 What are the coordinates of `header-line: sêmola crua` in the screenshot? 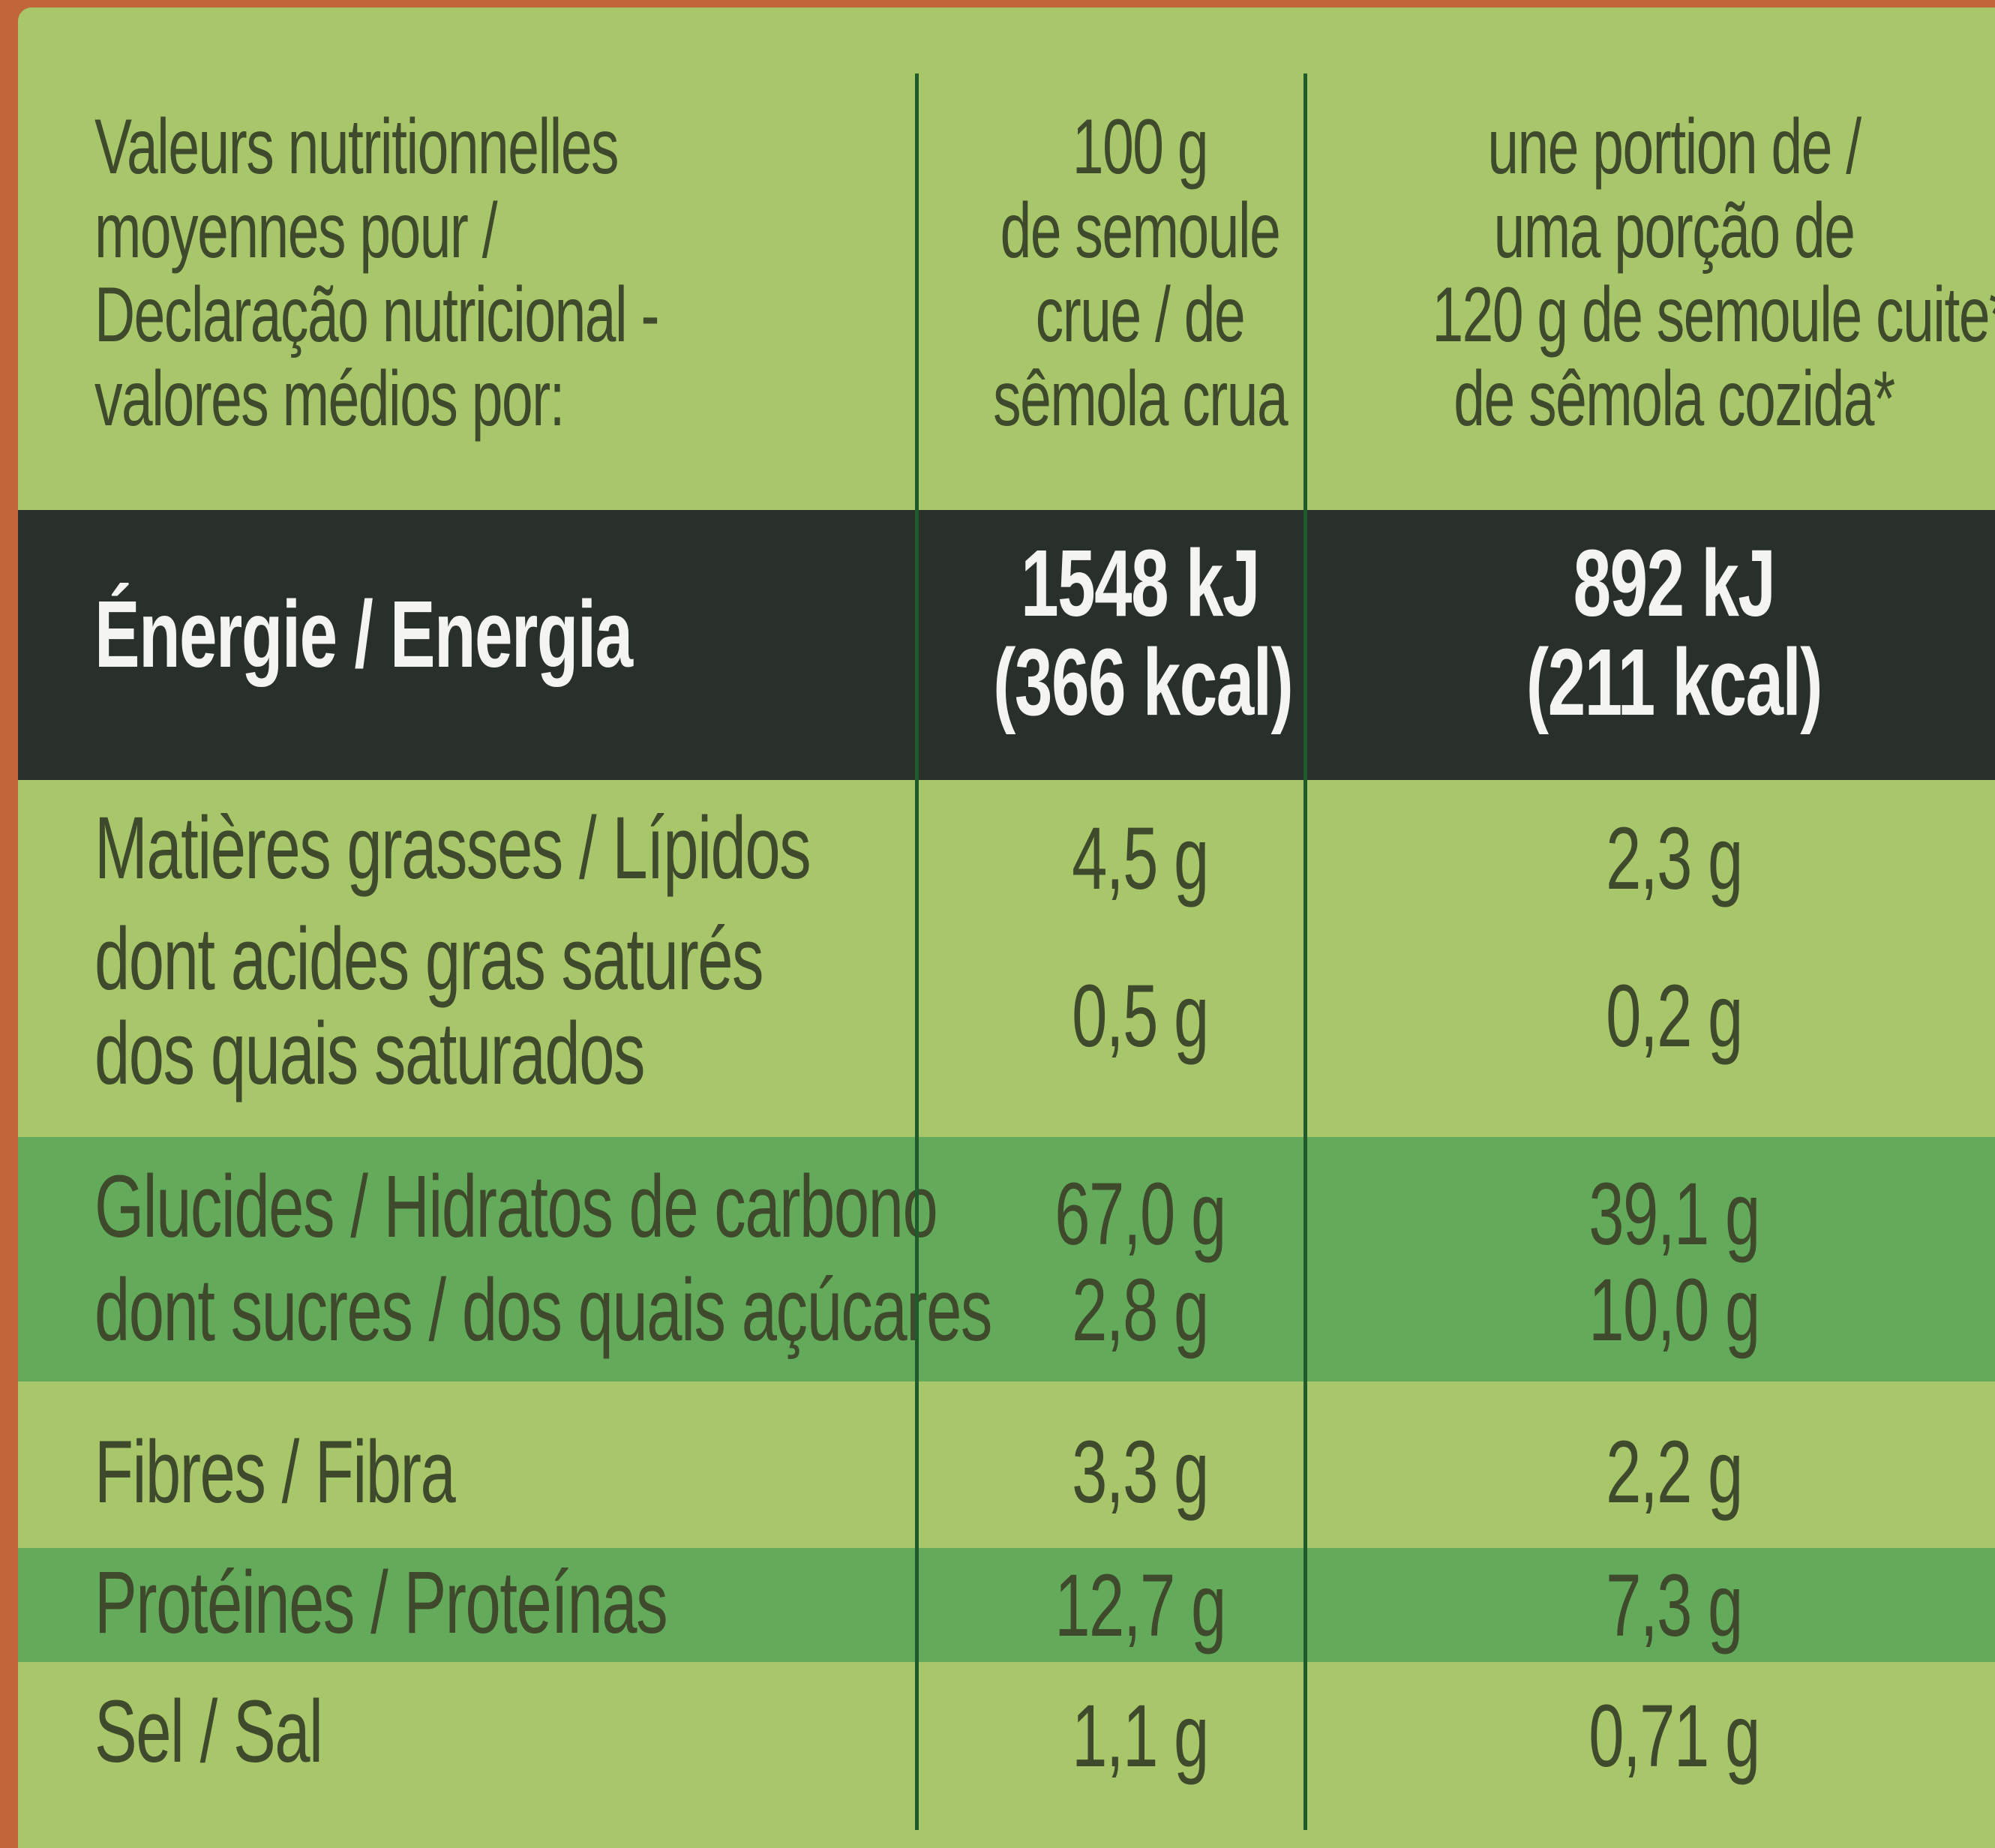 It's located at (1140, 399).